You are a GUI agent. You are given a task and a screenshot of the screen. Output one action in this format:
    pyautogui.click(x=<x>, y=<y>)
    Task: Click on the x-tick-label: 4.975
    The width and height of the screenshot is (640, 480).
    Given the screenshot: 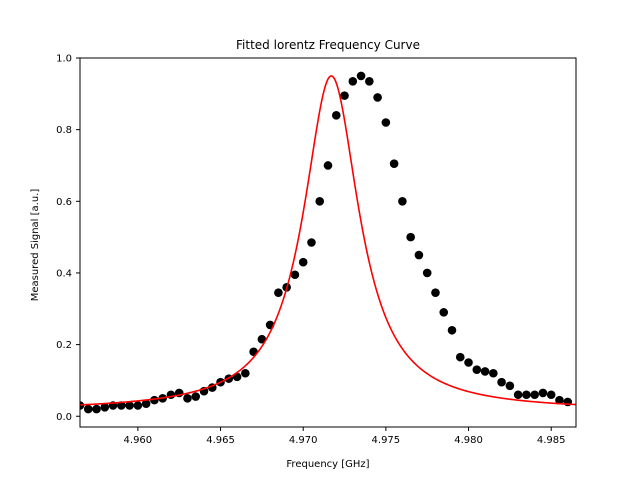 What is the action you would take?
    pyautogui.click(x=386, y=440)
    